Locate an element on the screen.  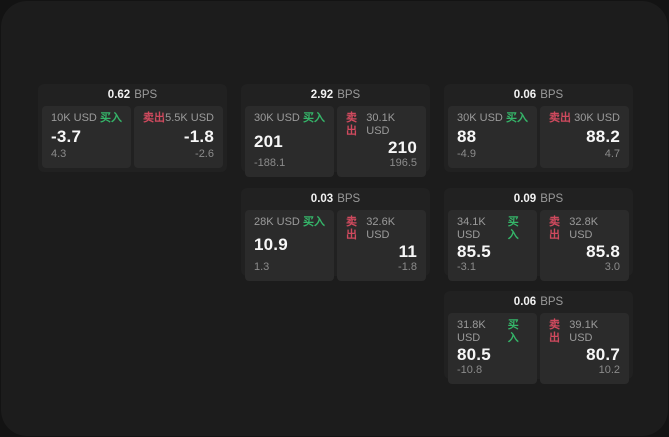
sell-panel-top: 卖出 5.5K USD is located at coordinates (178, 118).